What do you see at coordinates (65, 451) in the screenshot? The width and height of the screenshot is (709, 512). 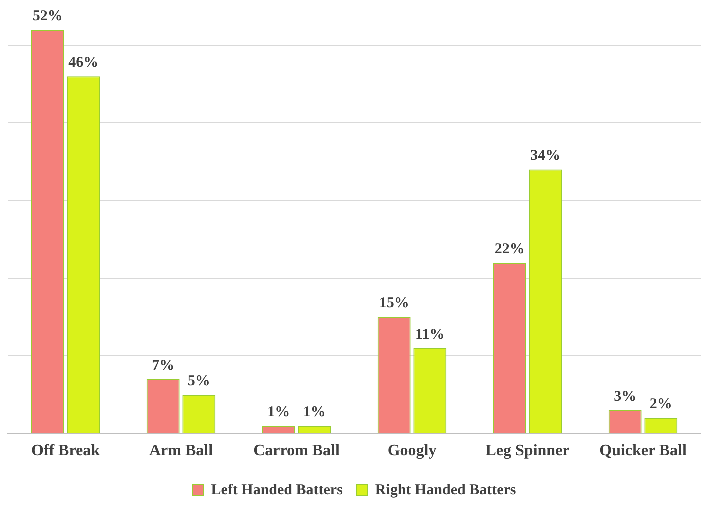 I see `x-tick-label: Off Break` at bounding box center [65, 451].